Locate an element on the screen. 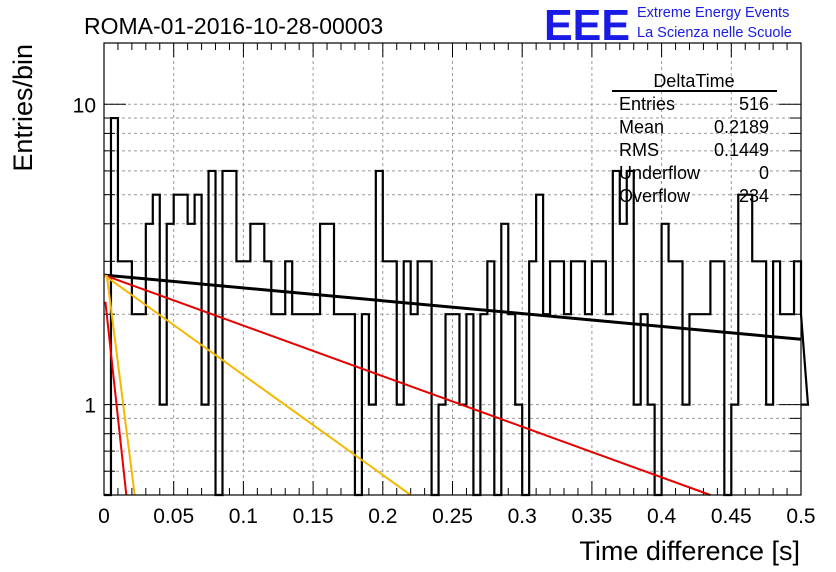 The width and height of the screenshot is (836, 572). x-tick-label: 0.45 is located at coordinates (731, 516).